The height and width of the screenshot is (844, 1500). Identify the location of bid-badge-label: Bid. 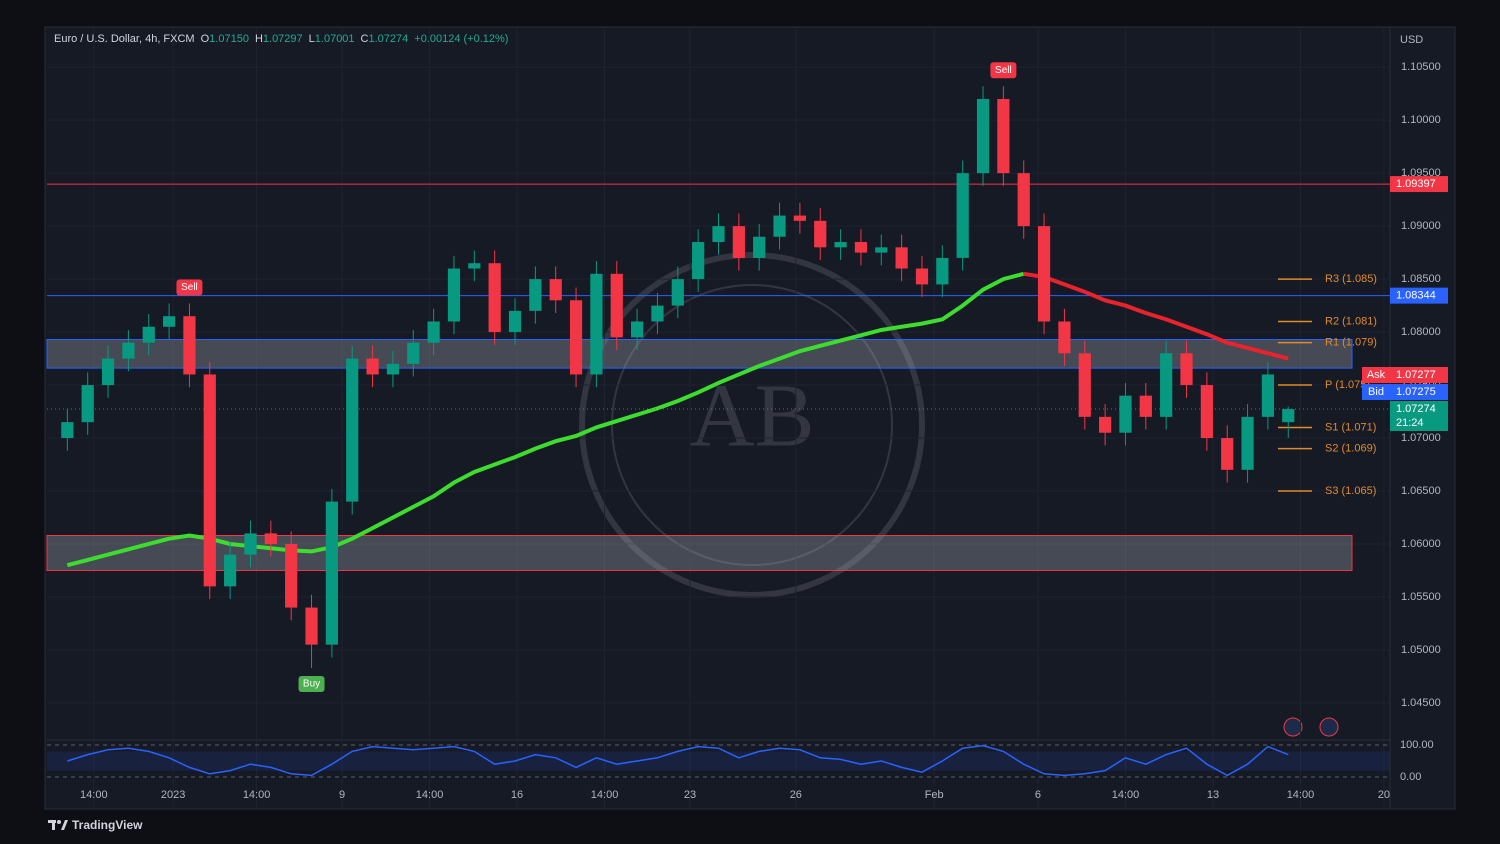
(1376, 392).